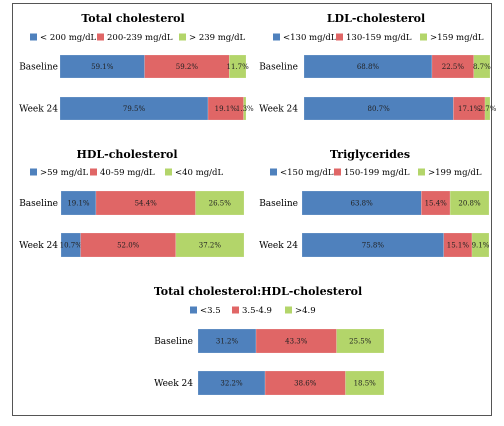  I want to click on data-label: 59.2%, so click(187, 67).